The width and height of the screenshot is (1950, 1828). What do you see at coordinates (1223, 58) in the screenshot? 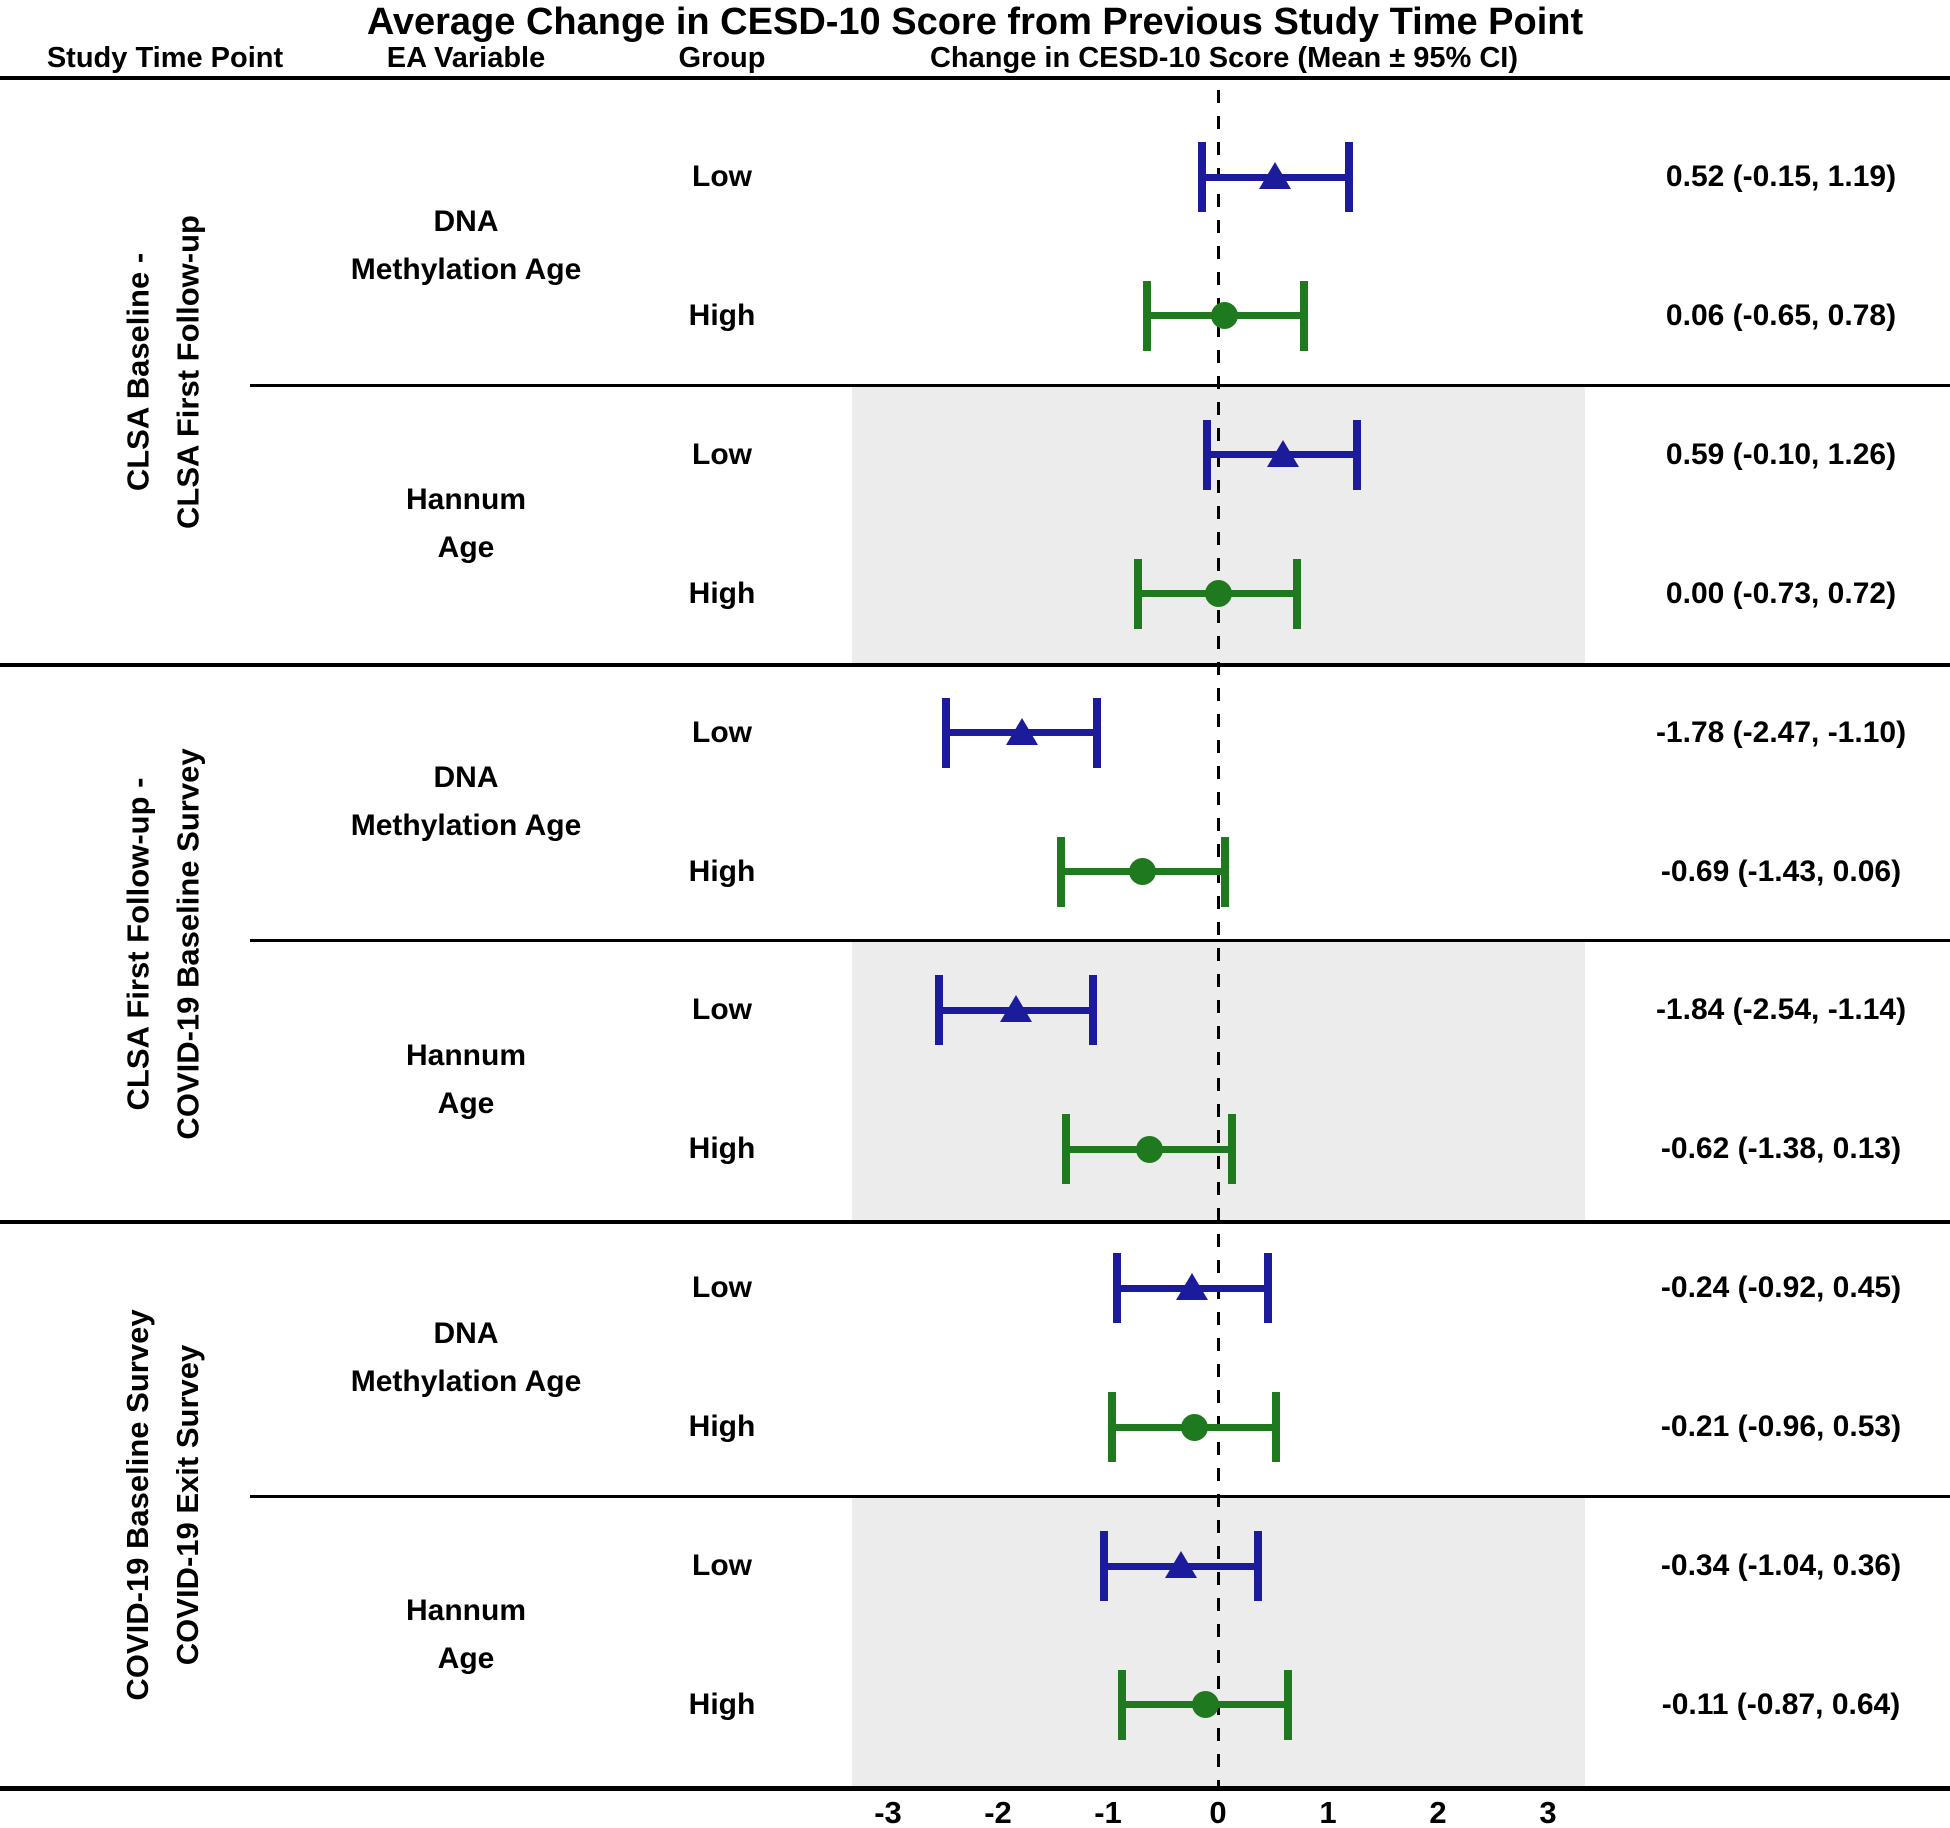
I see `column-header-change-score: Change in CESD-10 Score (Mean ± 95% CI)` at bounding box center [1223, 58].